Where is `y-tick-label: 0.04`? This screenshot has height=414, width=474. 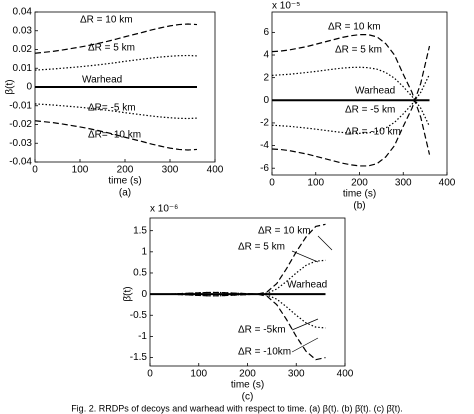 y-tick-label: 0.04 is located at coordinates (23, 12).